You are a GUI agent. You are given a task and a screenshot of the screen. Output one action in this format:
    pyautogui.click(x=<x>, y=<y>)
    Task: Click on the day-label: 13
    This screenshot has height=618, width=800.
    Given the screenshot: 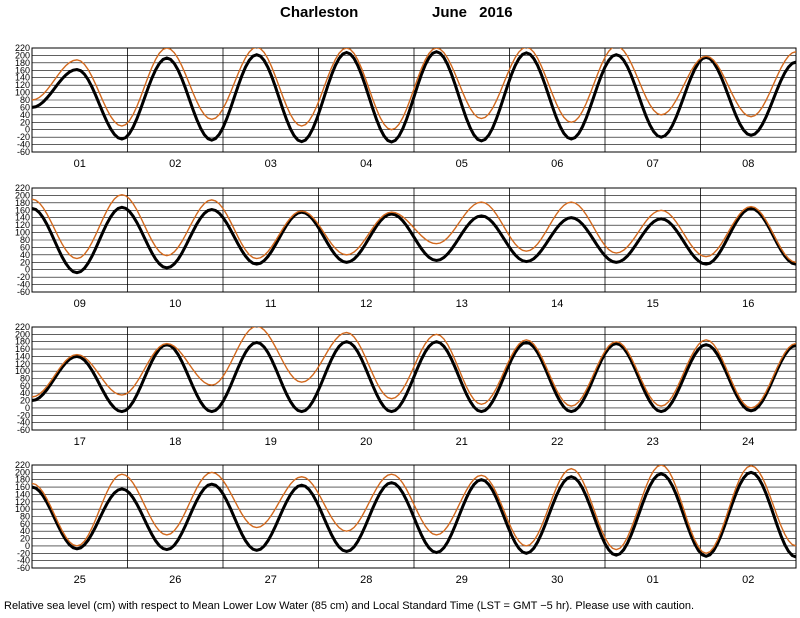 What is the action you would take?
    pyautogui.click(x=462, y=304)
    